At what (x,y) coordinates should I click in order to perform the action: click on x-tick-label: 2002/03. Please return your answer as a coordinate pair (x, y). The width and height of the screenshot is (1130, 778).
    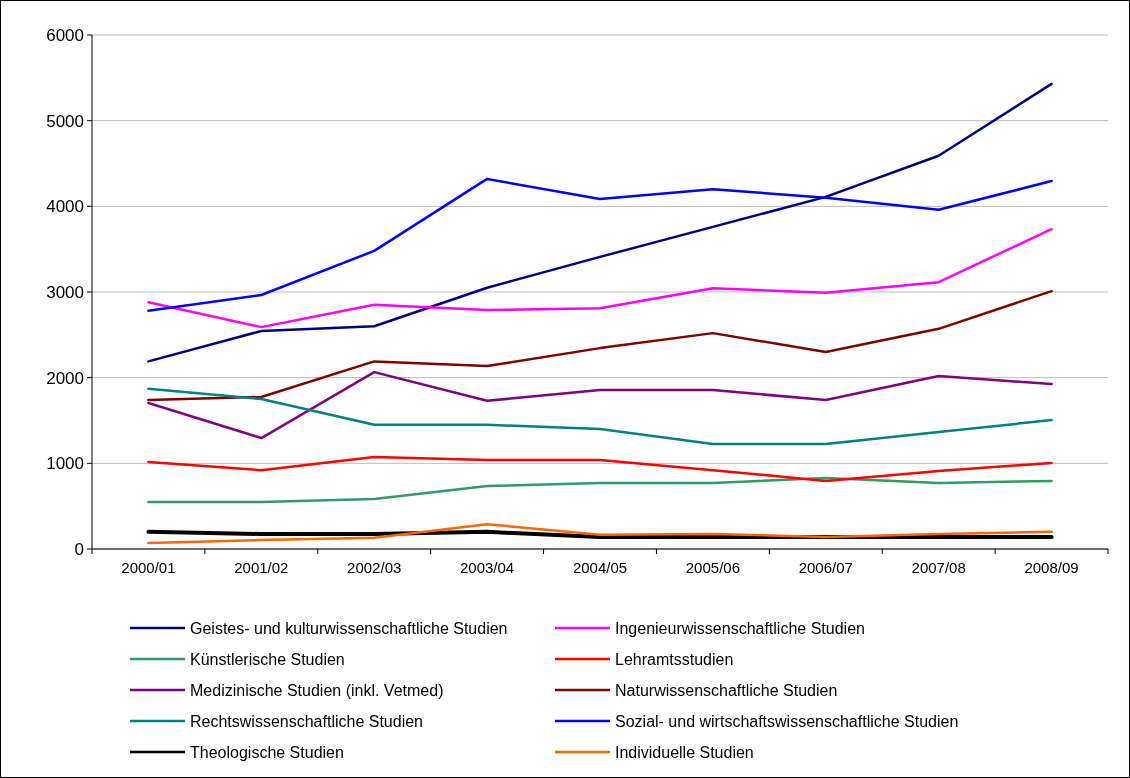
    Looking at the image, I should click on (374, 567).